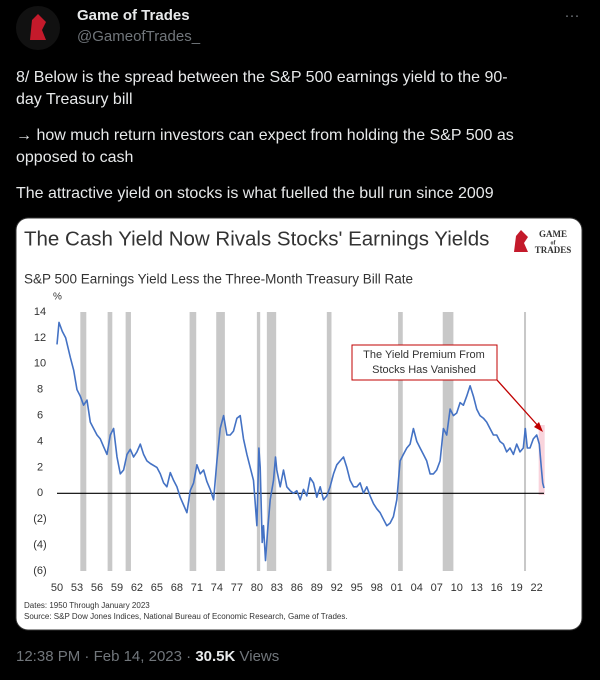 This screenshot has width=600, height=680. What do you see at coordinates (133, 15) in the screenshot?
I see `author-name: Game of Trades` at bounding box center [133, 15].